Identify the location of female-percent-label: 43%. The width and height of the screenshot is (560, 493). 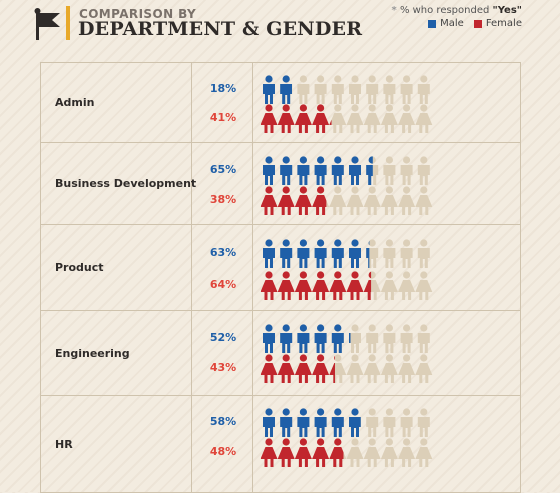
(223, 367).